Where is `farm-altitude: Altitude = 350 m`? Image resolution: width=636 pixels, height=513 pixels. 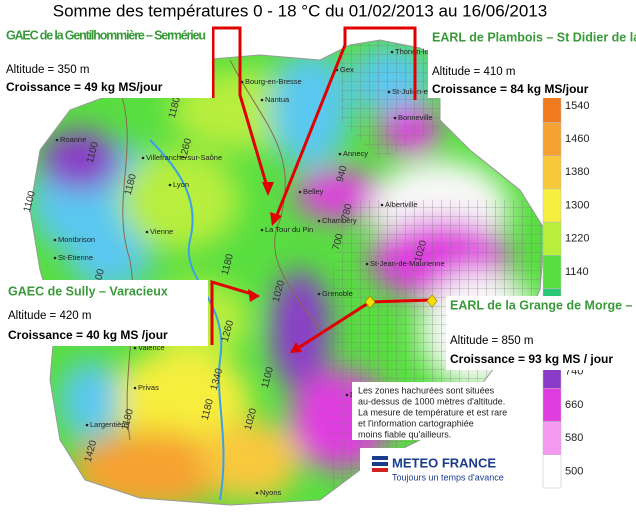
farm-altitude: Altitude = 350 m is located at coordinates (47, 70).